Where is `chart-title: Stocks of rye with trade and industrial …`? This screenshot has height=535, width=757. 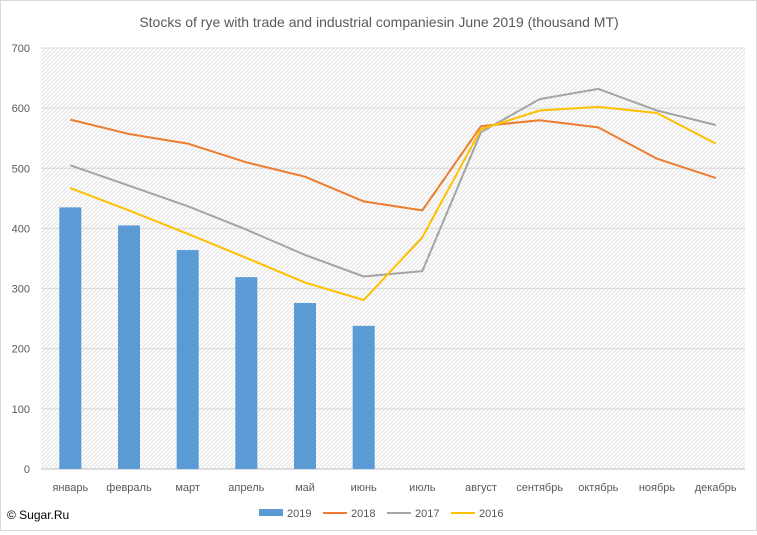 chart-title: Stocks of rye with trade and industrial … is located at coordinates (378, 22).